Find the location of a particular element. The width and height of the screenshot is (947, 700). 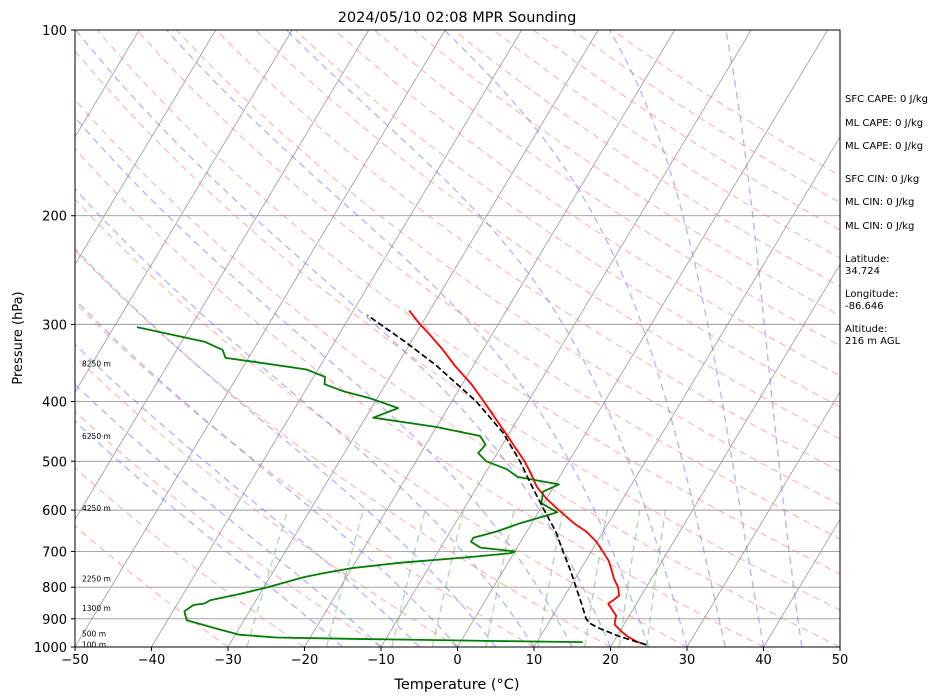

x-axis-label: Temperature (°C) is located at coordinates (456, 685).